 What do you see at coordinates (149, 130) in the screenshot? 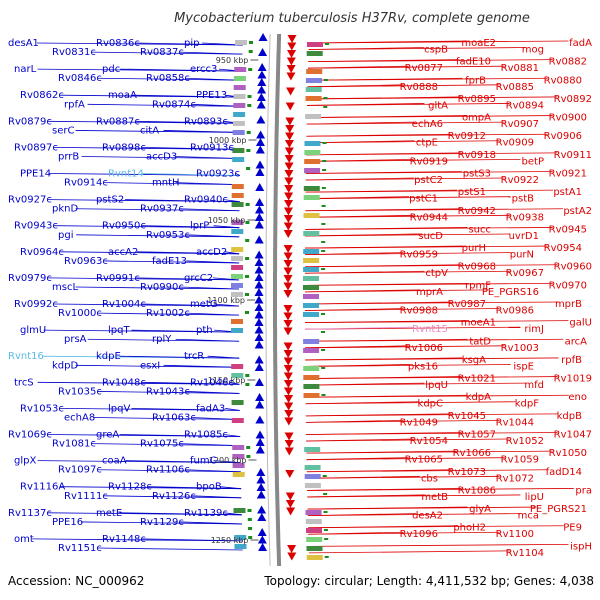
I see `gene-label: citA` at bounding box center [149, 130].